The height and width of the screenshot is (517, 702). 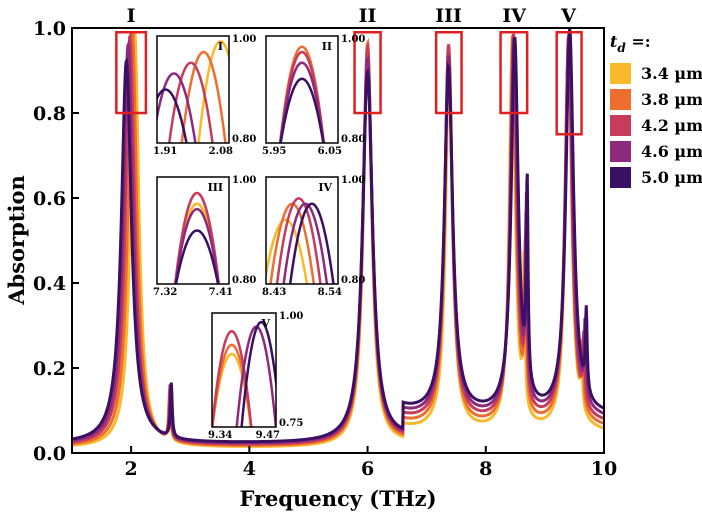 I want to click on legend-label: 5.0 µm, so click(x=671, y=177).